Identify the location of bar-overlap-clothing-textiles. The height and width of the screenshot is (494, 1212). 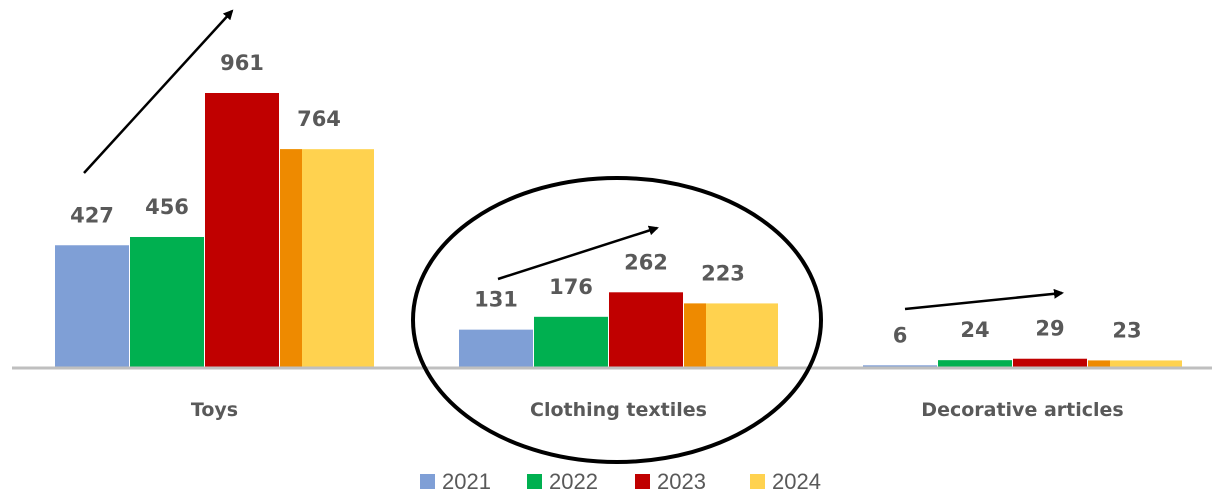
(695, 335).